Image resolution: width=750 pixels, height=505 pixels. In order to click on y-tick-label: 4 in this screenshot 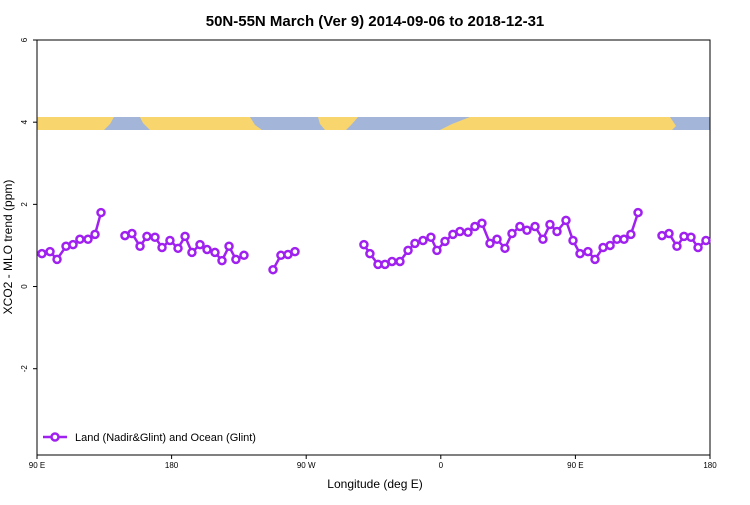, I will do `click(24, 121)`.